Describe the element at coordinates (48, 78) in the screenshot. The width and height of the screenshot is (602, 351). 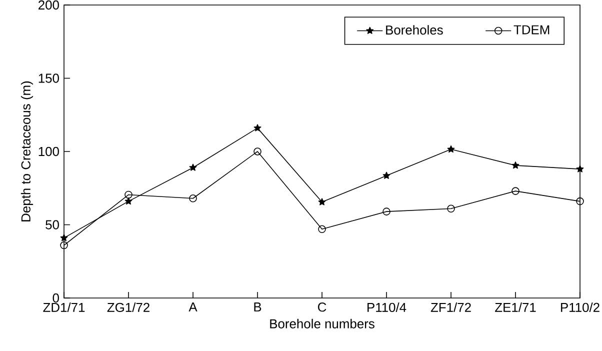
I see `y-tick-label: 150` at that location.